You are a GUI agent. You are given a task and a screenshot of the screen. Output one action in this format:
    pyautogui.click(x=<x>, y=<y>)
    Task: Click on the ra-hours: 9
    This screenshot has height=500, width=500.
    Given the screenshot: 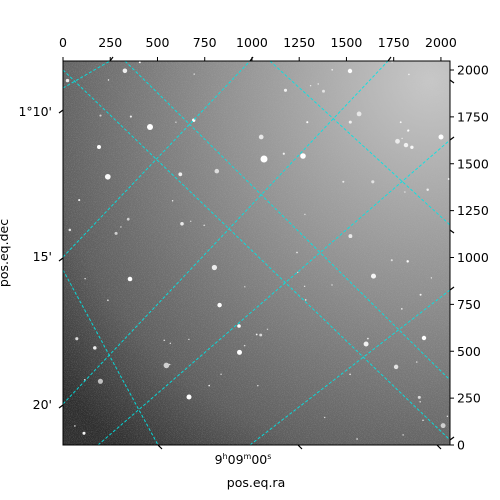 What is the action you would take?
    pyautogui.click(x=219, y=459)
    